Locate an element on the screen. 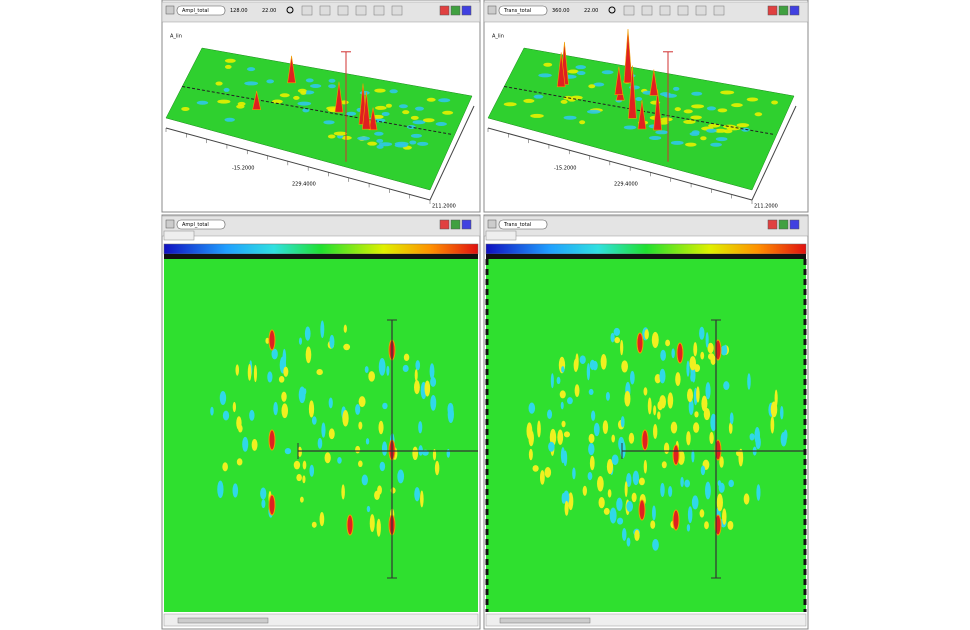 The width and height of the screenshot is (970, 630). axis-line is located at coordinates (620, 164).